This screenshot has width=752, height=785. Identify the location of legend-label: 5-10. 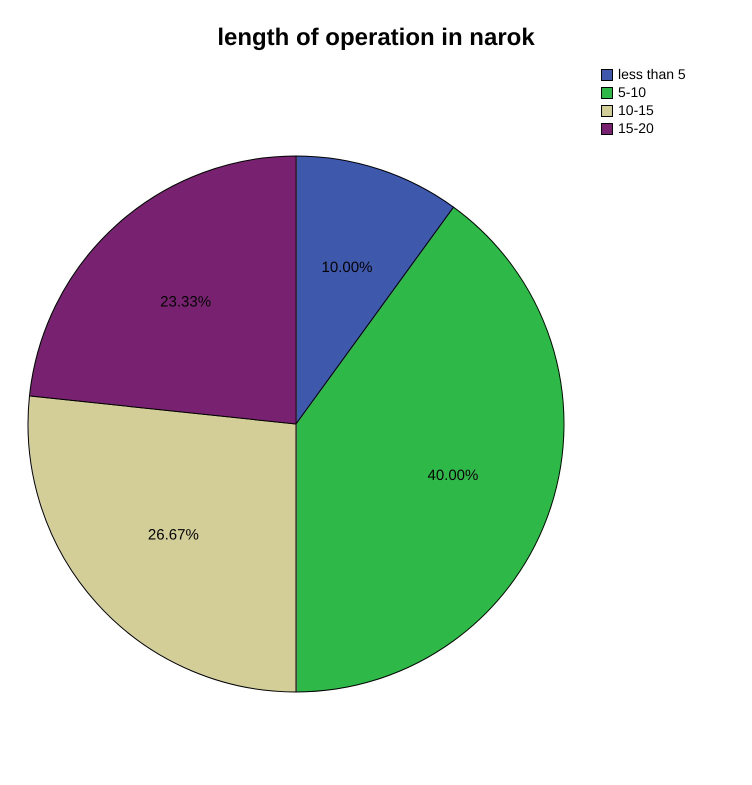
(632, 92).